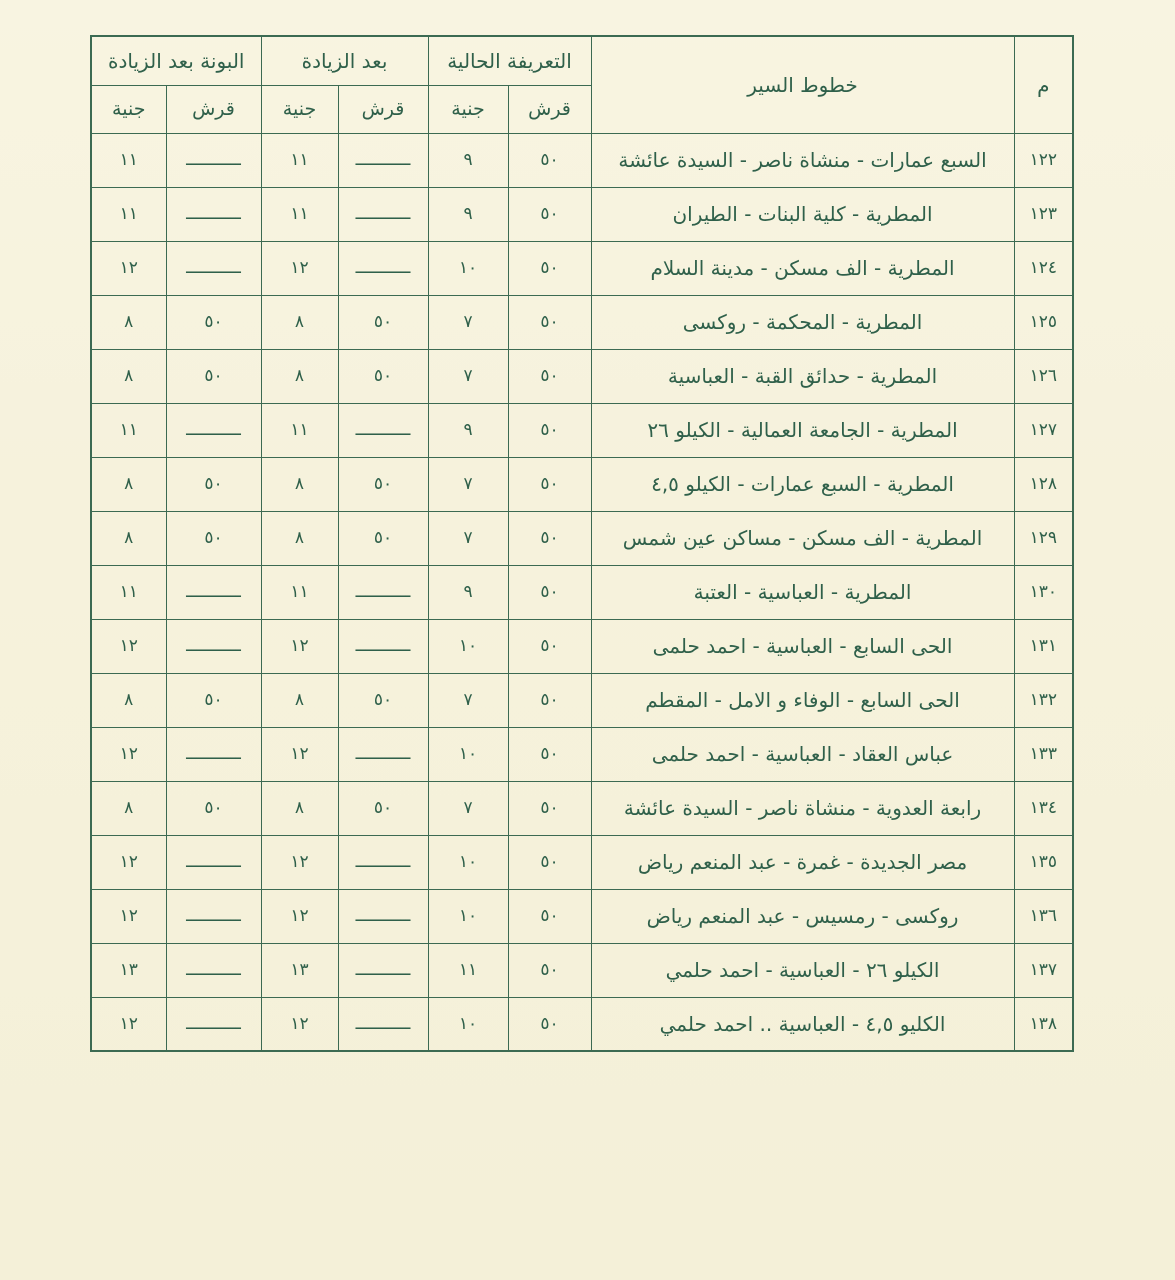 This screenshot has width=1175, height=1280. I want to click on route-name: مصر الجديدة - غمرة - عبد المنعم رياض, so click(802, 862).